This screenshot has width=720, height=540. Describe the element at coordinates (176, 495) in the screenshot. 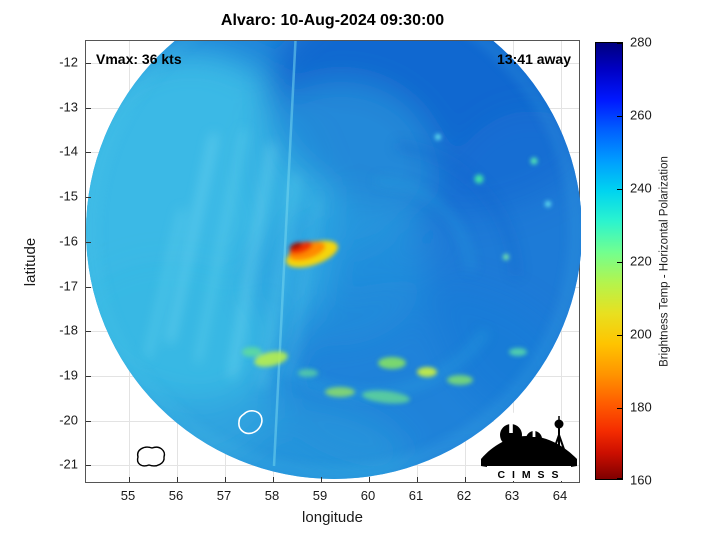

I see `x-tick-label: 56` at that location.